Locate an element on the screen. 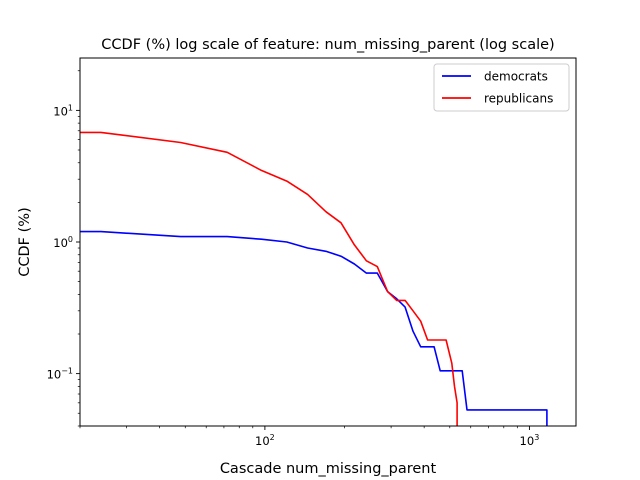  y-tick-label: 10⁻¹ is located at coordinates (60, 374).